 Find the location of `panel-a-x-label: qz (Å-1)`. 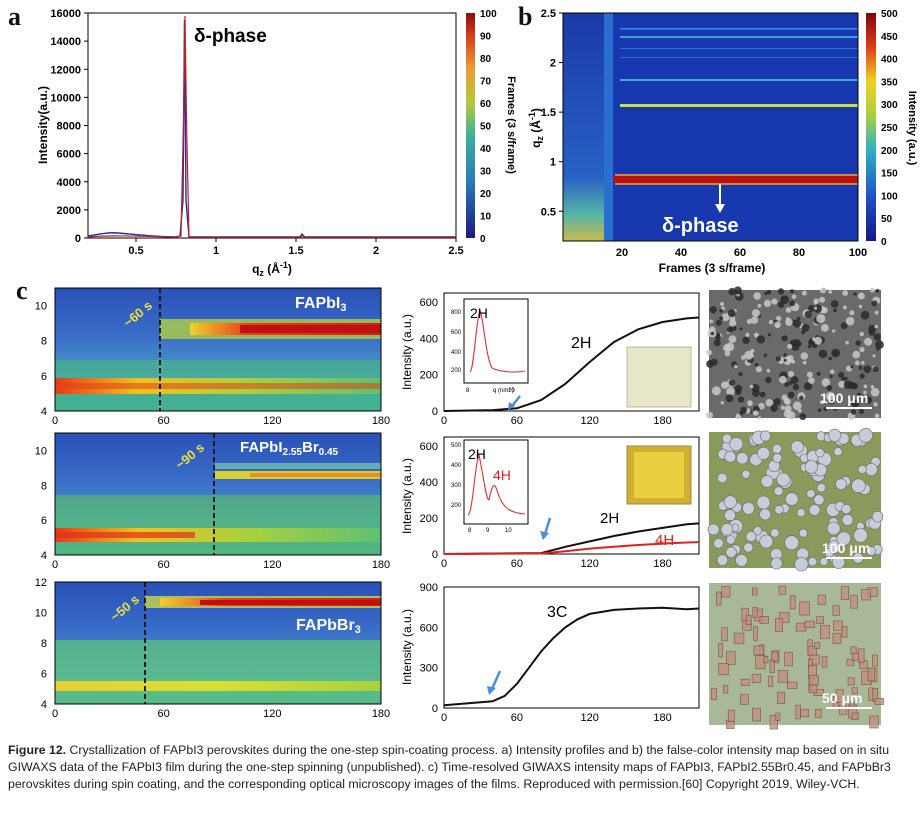

panel-a-x-label: qz (Å-1) is located at coordinates (272, 269).